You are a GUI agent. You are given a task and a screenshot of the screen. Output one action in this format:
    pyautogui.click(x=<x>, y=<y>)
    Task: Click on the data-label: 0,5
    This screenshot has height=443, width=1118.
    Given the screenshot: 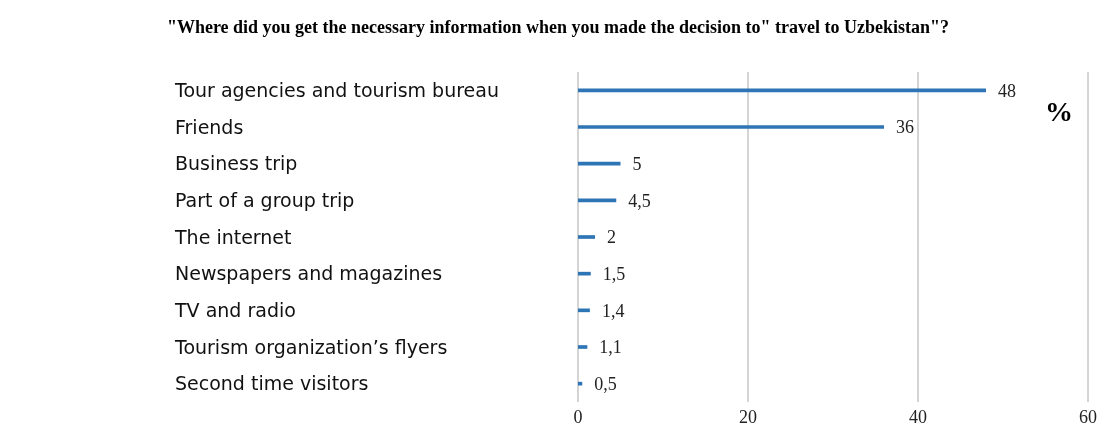 What is the action you would take?
    pyautogui.click(x=605, y=384)
    